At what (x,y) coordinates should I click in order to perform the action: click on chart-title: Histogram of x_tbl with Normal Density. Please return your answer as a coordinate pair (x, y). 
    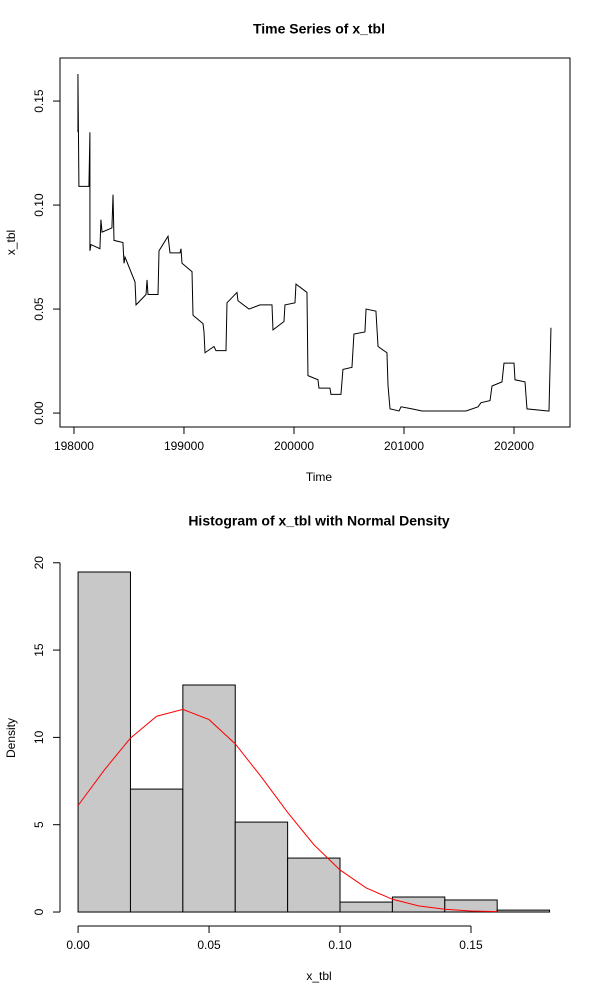
    Looking at the image, I should click on (319, 521).